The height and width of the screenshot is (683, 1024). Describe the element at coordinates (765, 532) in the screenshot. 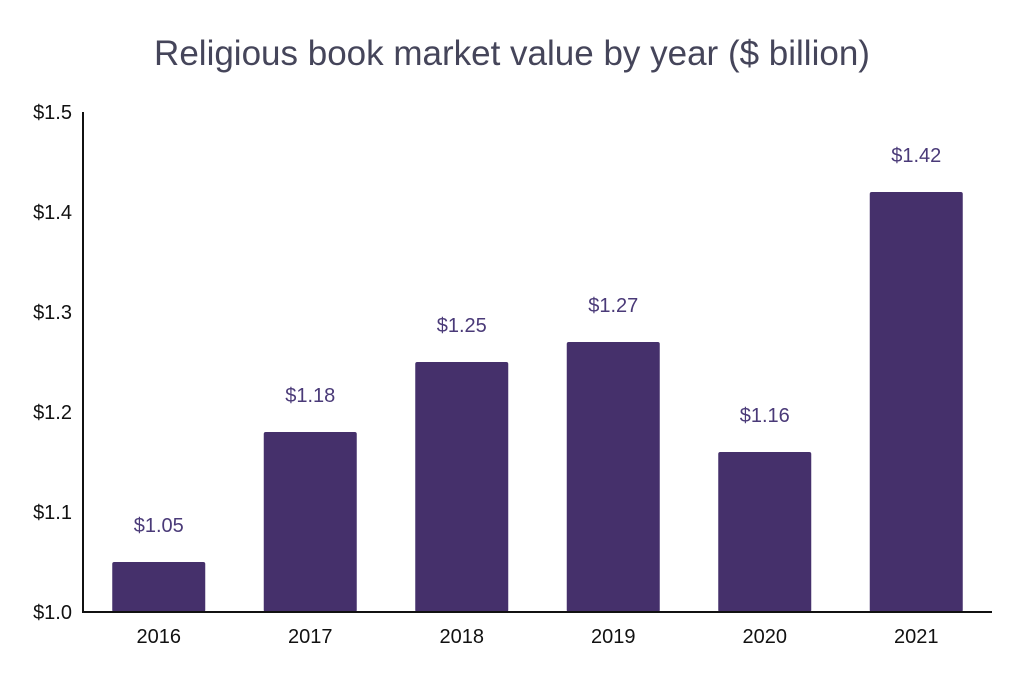

I see `bar-2020` at that location.